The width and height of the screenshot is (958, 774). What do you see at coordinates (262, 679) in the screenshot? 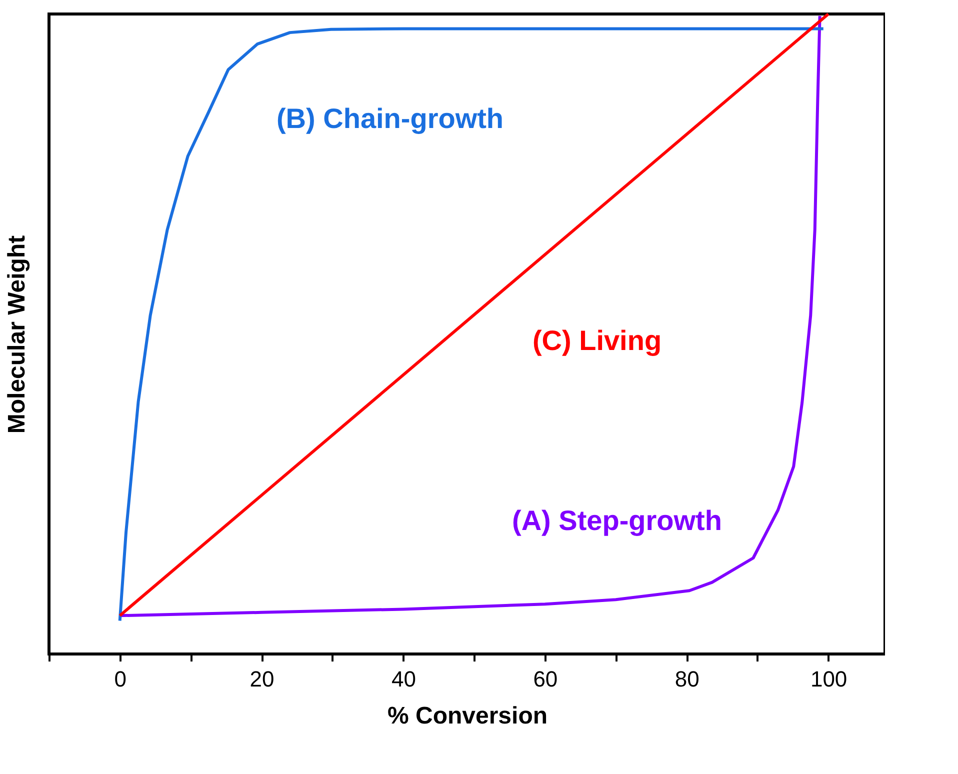
I see `x-tick-label: 20` at bounding box center [262, 679].